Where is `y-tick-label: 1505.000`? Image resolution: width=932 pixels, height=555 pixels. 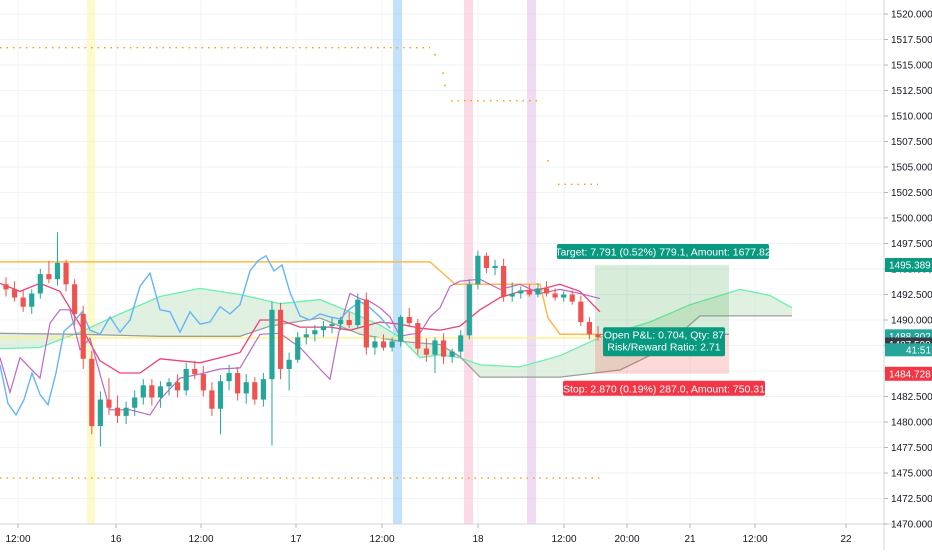
y-tick-label: 1505.000 is located at coordinates (911, 168).